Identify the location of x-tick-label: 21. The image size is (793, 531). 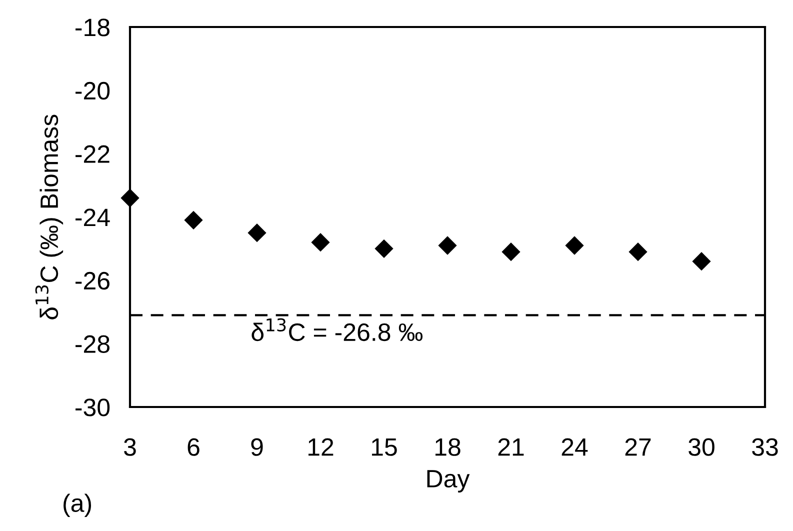
(511, 447).